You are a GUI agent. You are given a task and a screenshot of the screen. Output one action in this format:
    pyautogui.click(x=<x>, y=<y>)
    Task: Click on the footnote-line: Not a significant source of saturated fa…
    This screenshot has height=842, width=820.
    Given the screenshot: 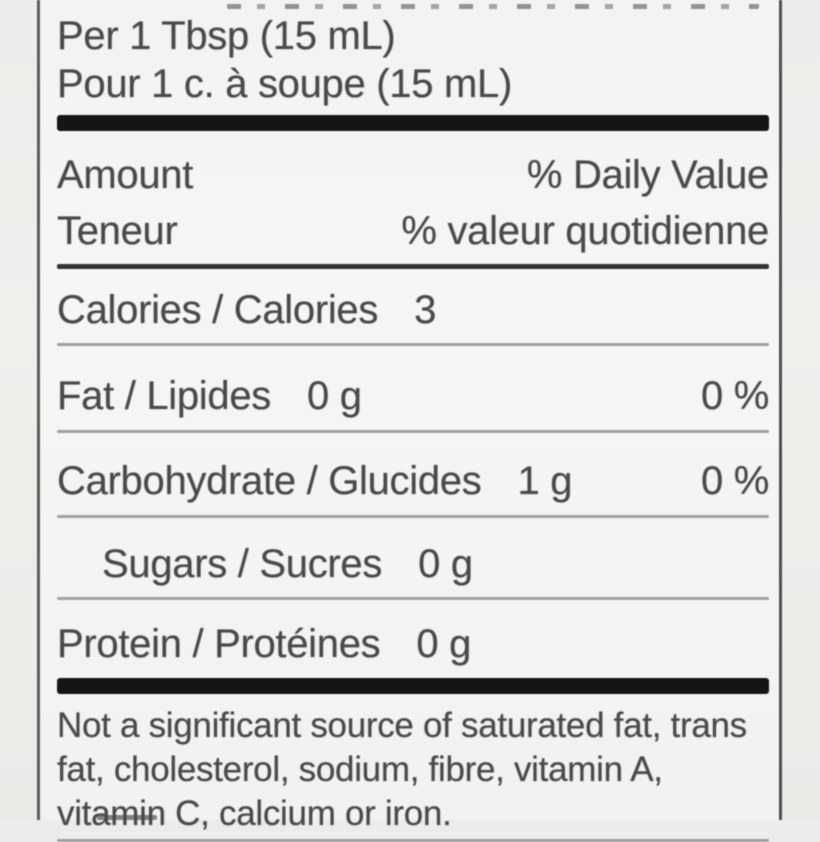 What is the action you would take?
    pyautogui.click(x=402, y=725)
    